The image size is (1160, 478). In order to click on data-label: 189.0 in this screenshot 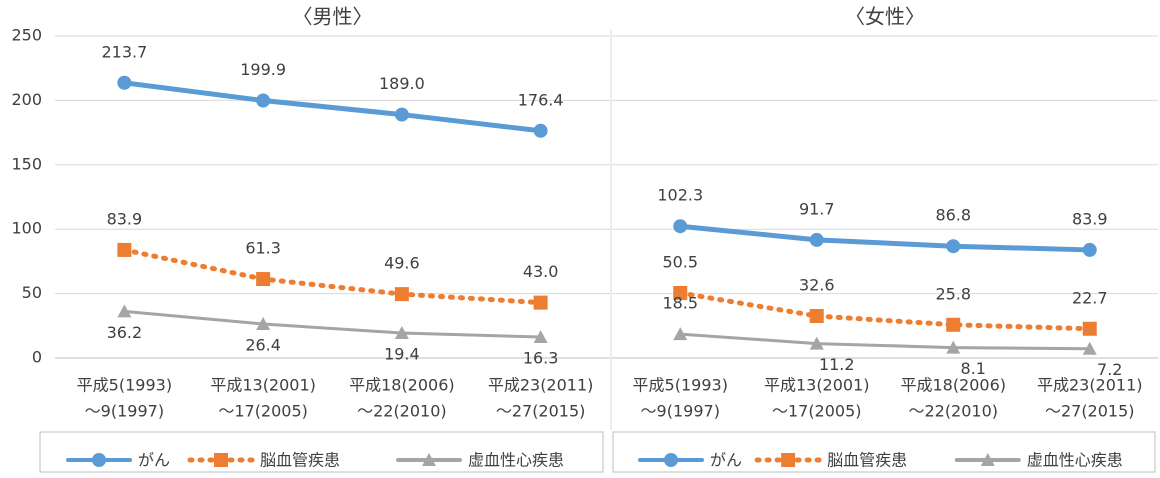, I will do `click(402, 83)`.